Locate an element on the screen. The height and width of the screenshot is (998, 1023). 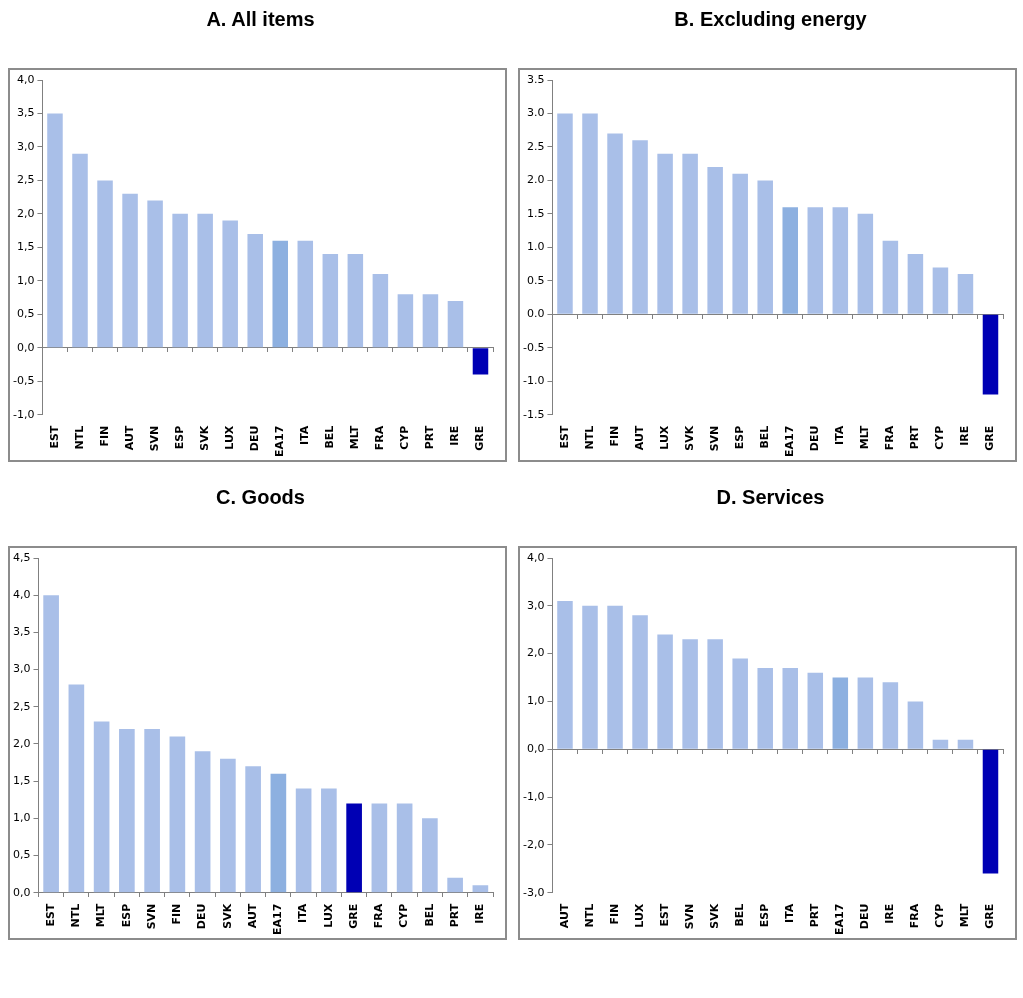
y-tick-label: 2.0 is located at coordinates (535, 180).